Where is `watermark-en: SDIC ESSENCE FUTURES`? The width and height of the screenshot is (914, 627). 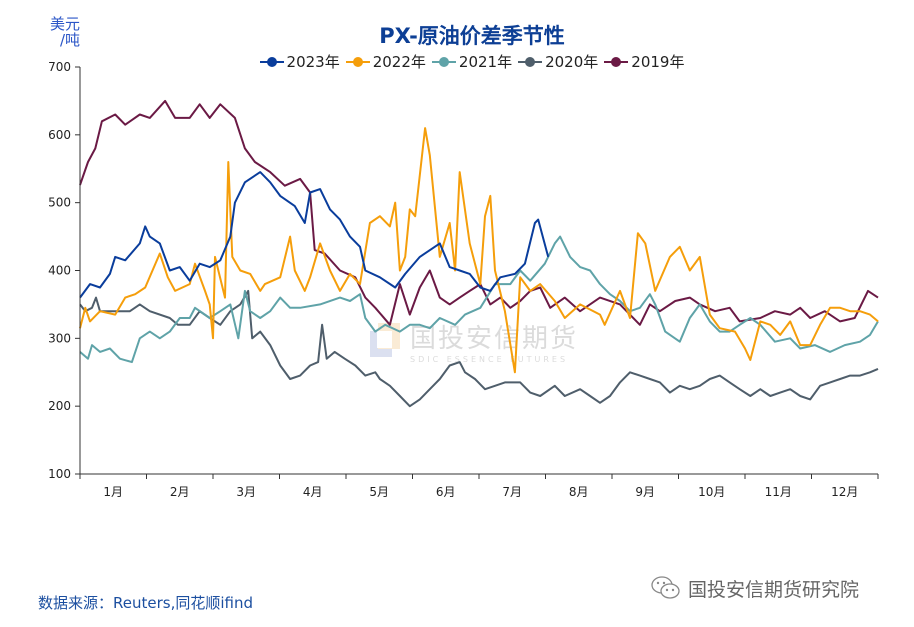
watermark-en: SDIC ESSENCE FUTURES is located at coordinates (489, 359).